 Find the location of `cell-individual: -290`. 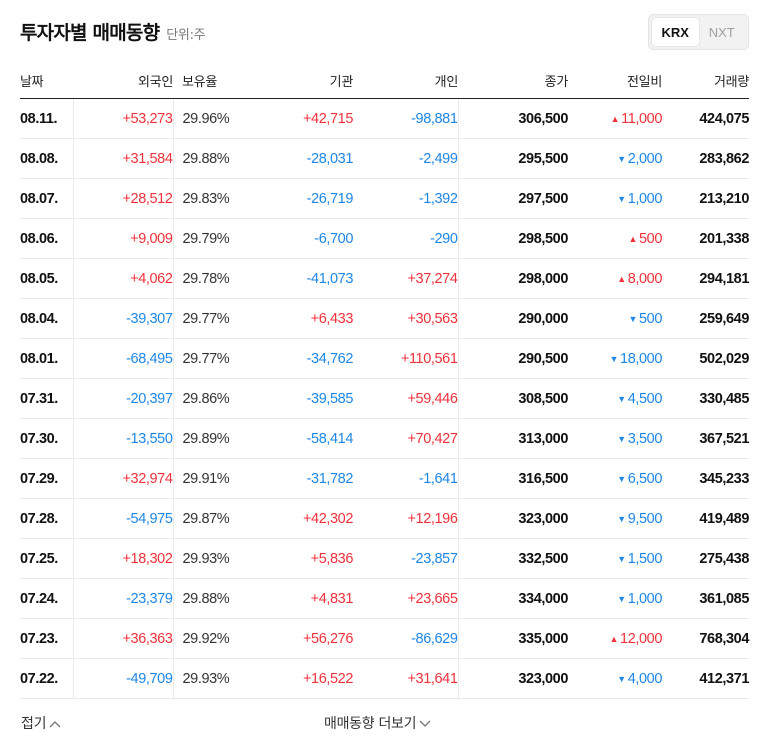

cell-individual: -290 is located at coordinates (406, 238).